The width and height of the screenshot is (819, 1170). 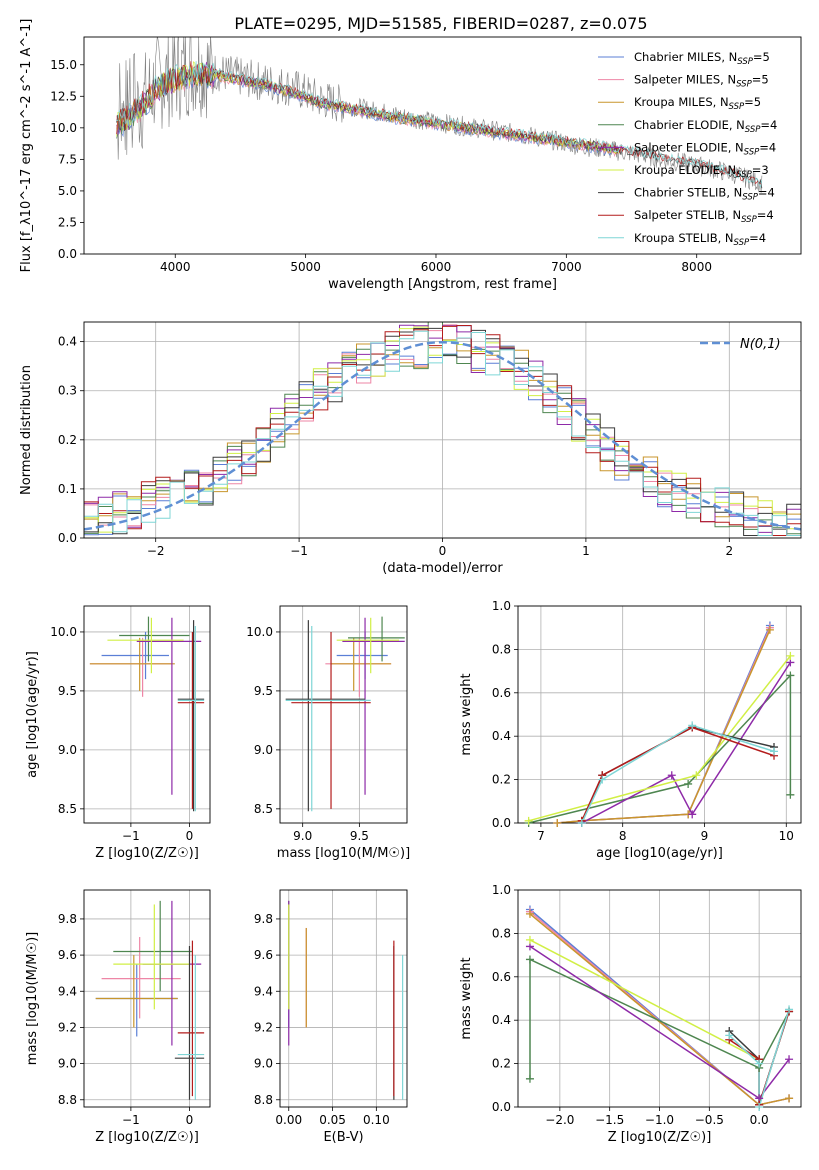 I want to click on x-tick-label: 0.0, so click(x=759, y=1120).